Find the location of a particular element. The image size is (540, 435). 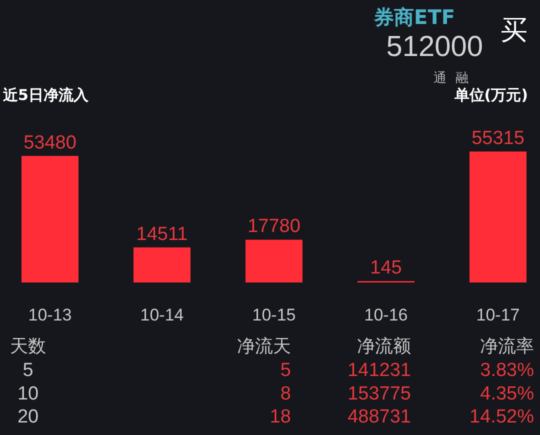

text: 10 is located at coordinates (28, 393).